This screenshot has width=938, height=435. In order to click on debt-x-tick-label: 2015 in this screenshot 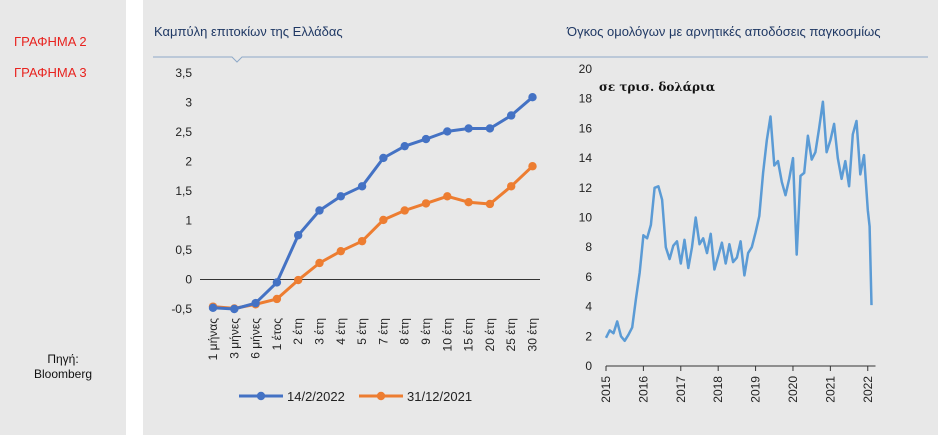, I will do `click(606, 389)`.